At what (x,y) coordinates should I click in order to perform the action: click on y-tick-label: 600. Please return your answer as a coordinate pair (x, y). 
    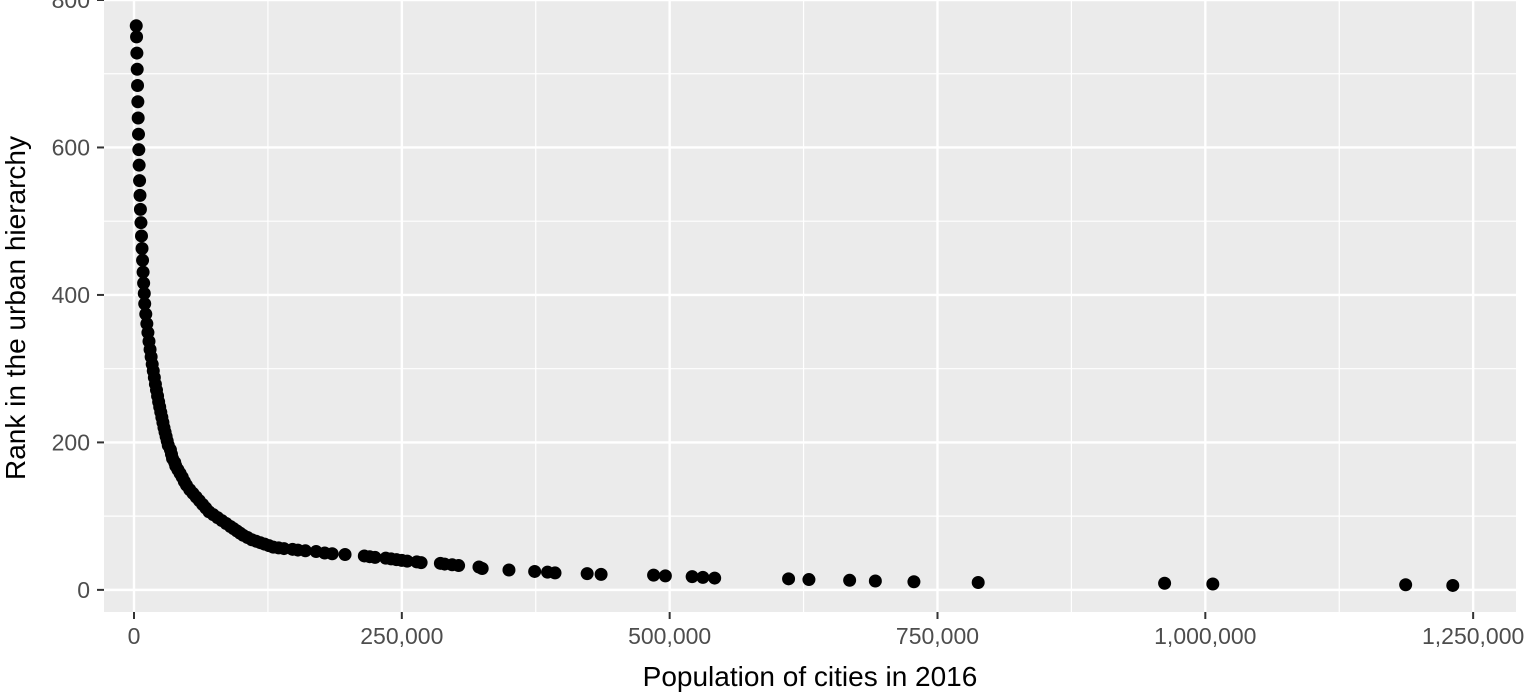
    Looking at the image, I should click on (71, 147).